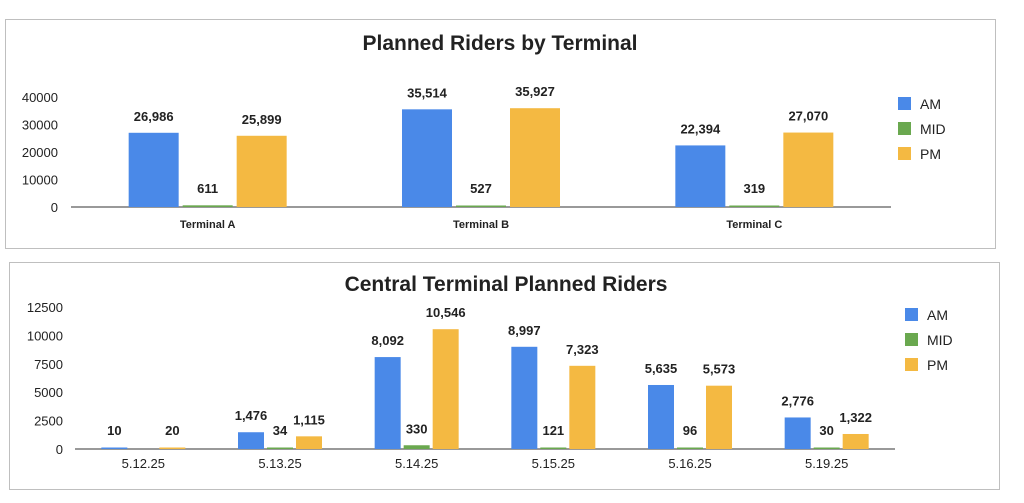 The image size is (1024, 503). Describe the element at coordinates (114, 430) in the screenshot. I see `data-label: 10` at that location.